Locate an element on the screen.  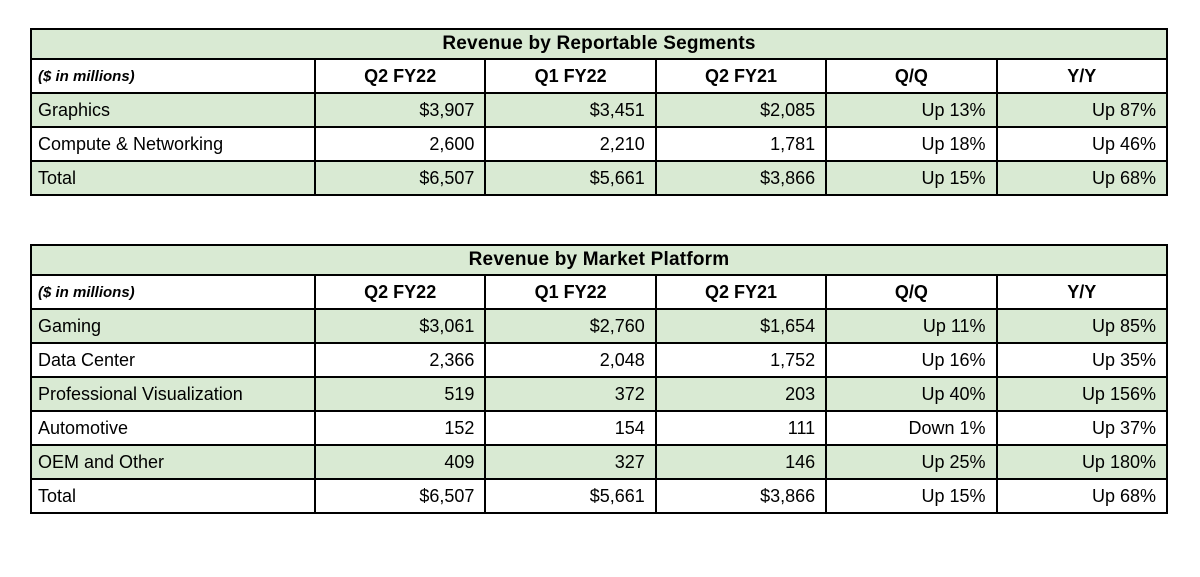
table-title: Revenue by Market Platform is located at coordinates (599, 260).